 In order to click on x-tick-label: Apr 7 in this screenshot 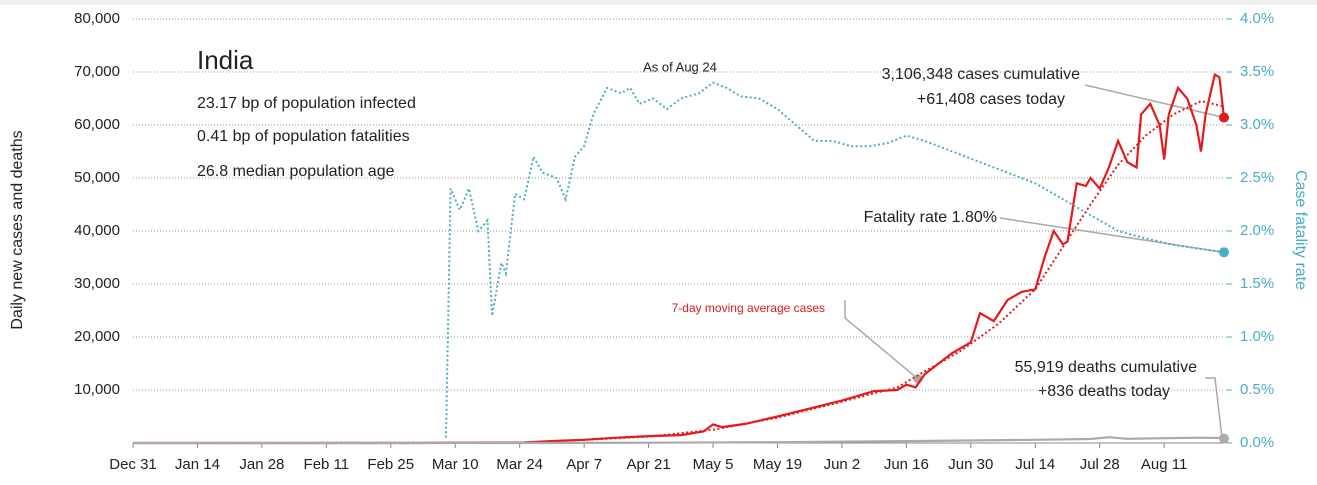, I will do `click(584, 464)`.